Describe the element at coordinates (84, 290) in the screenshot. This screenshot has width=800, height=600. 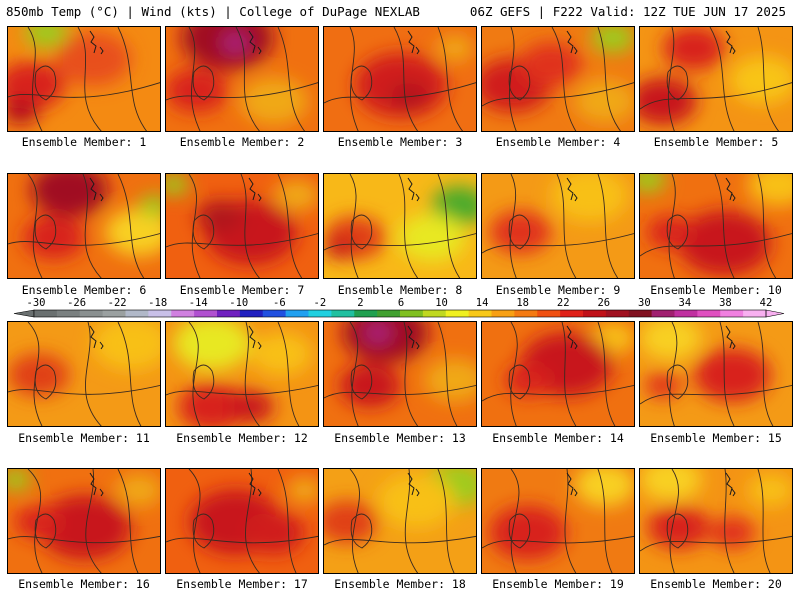
I see `ensemble-member-label: Ensemble Member: 6` at that location.